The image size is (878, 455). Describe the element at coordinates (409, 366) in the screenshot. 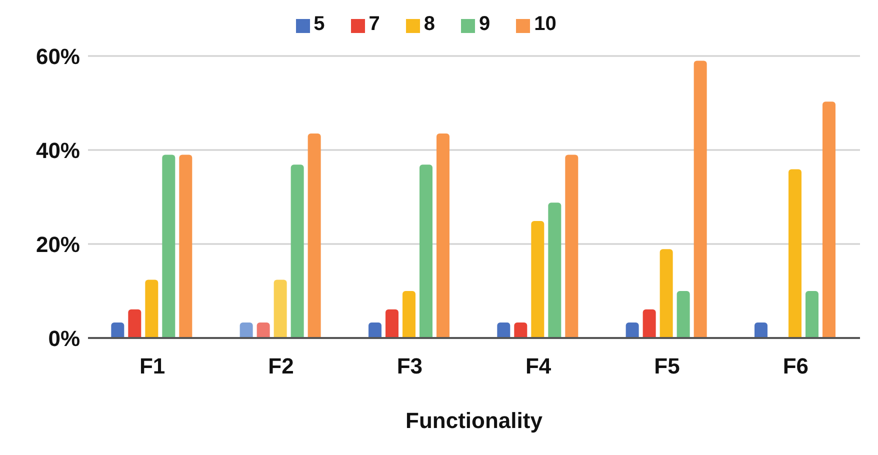

I see `x-tick-label: F3` at that location.